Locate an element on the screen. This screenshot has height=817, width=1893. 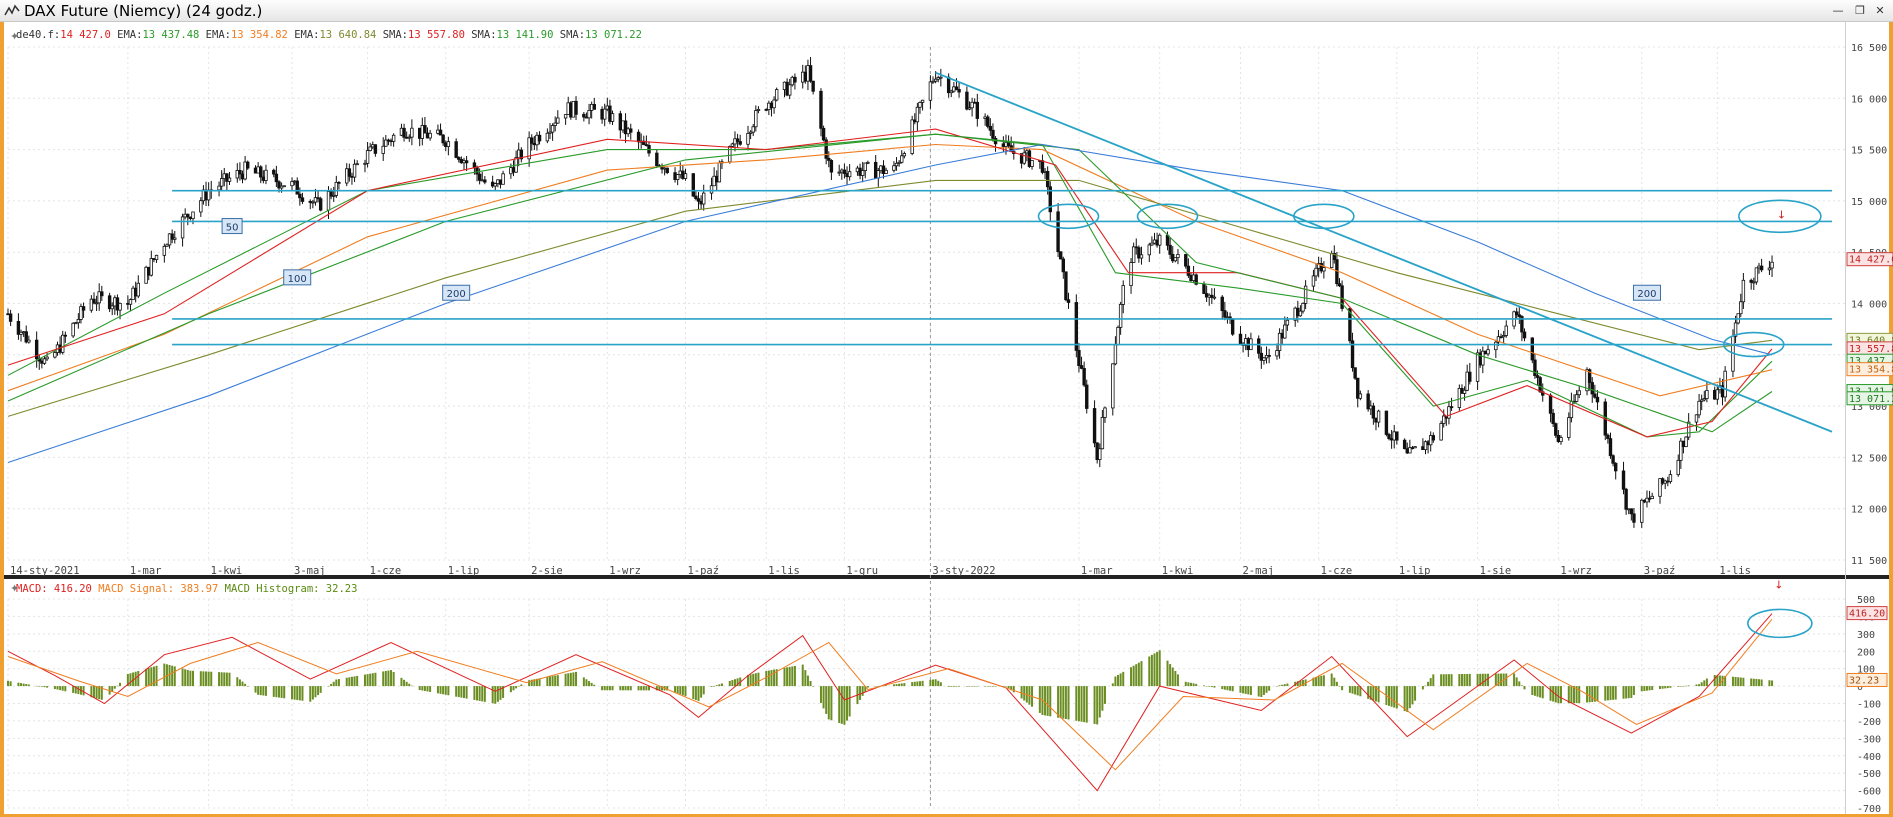
price-xtick-label: 1-lis is located at coordinates (784, 571).